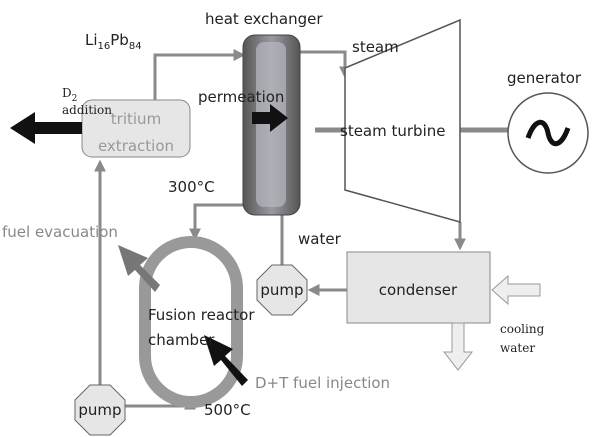 This screenshot has height=437, width=595. What do you see at coordinates (69, 95) in the screenshot?
I see `label: D2` at bounding box center [69, 95].